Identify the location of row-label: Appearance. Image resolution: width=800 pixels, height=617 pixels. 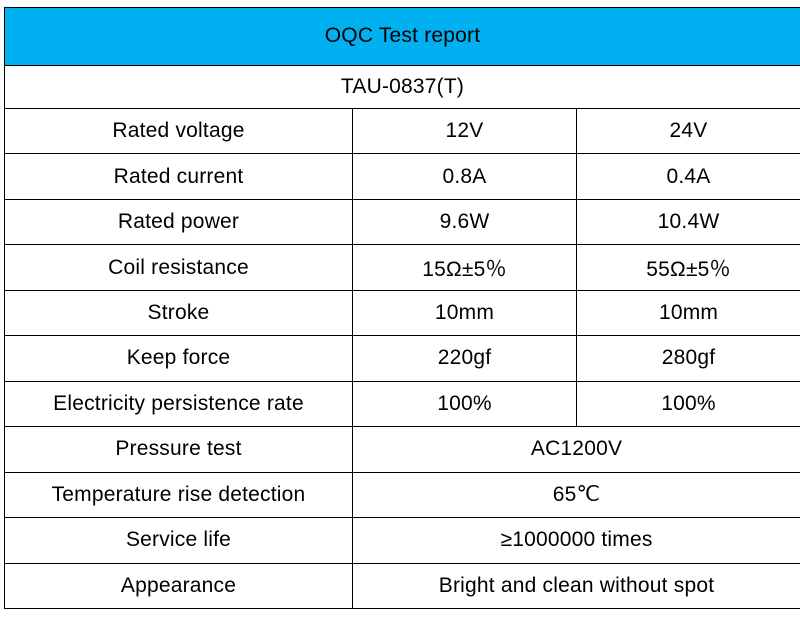
(178, 586).